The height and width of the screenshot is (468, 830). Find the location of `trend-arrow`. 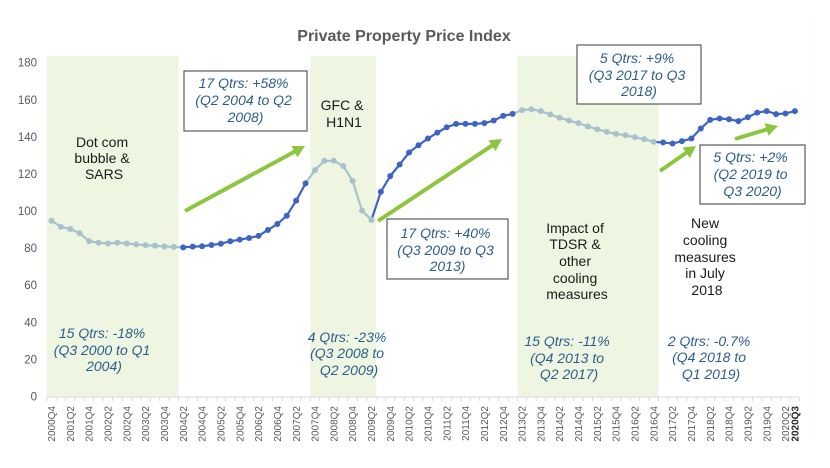

trend-arrow is located at coordinates (756, 132).